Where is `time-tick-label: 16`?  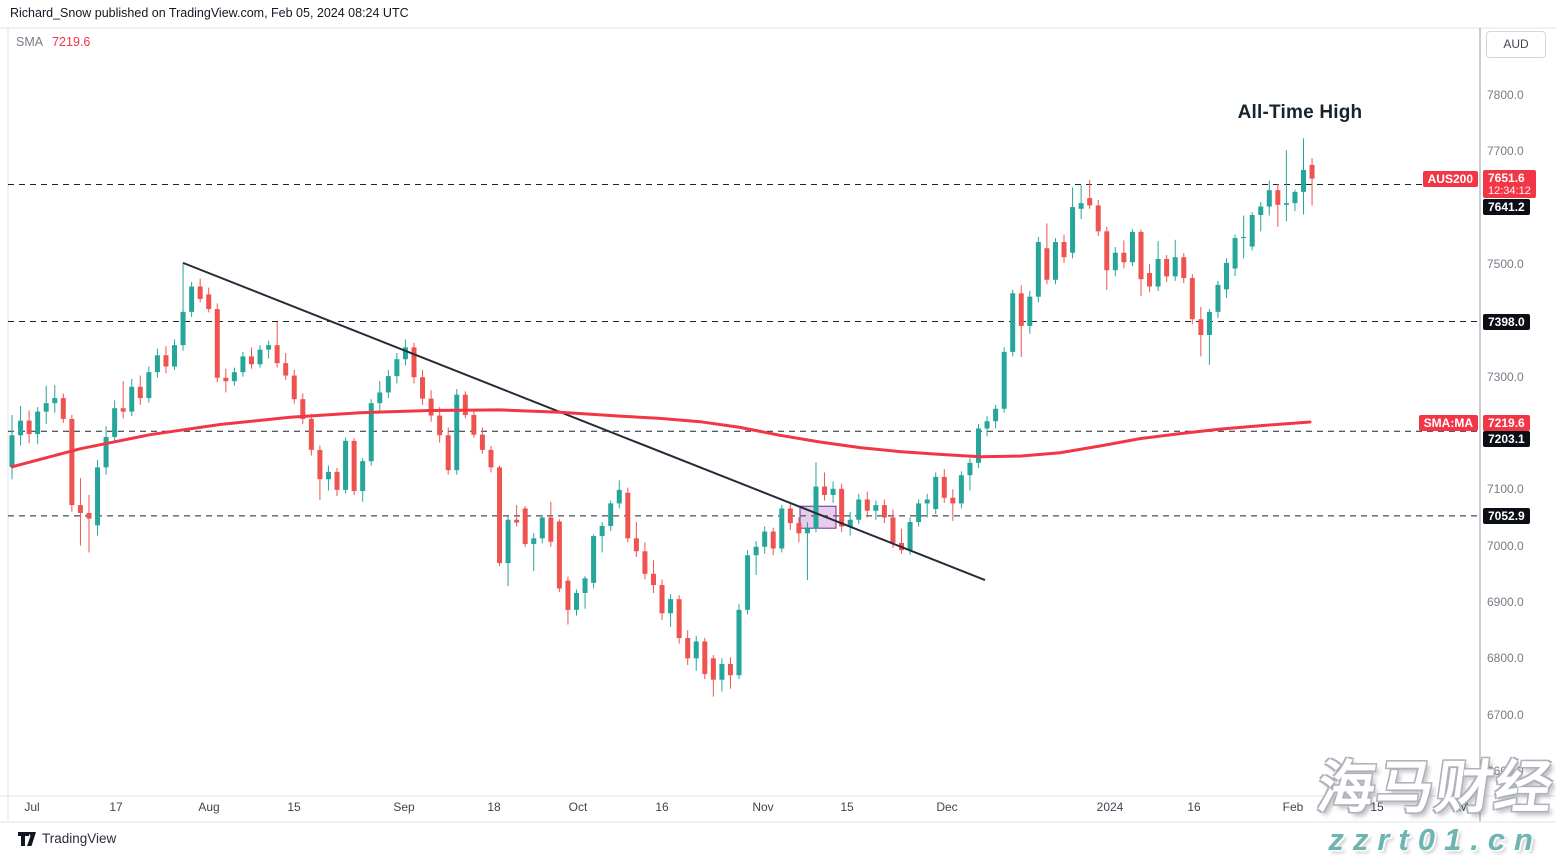 time-tick-label: 16 is located at coordinates (662, 807).